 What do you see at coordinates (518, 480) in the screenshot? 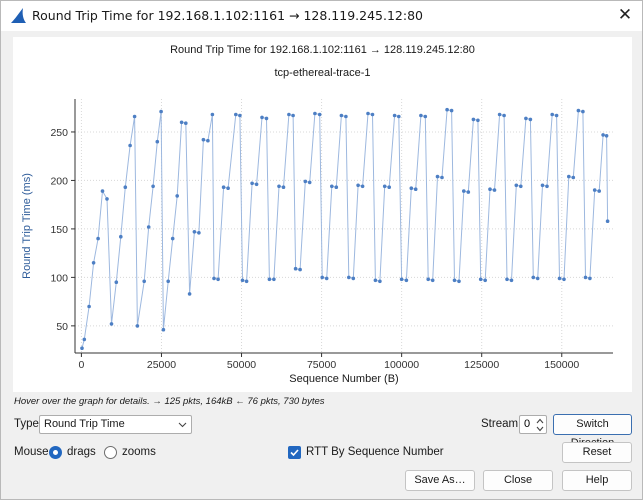
I see `close-button: Close` at bounding box center [518, 480].